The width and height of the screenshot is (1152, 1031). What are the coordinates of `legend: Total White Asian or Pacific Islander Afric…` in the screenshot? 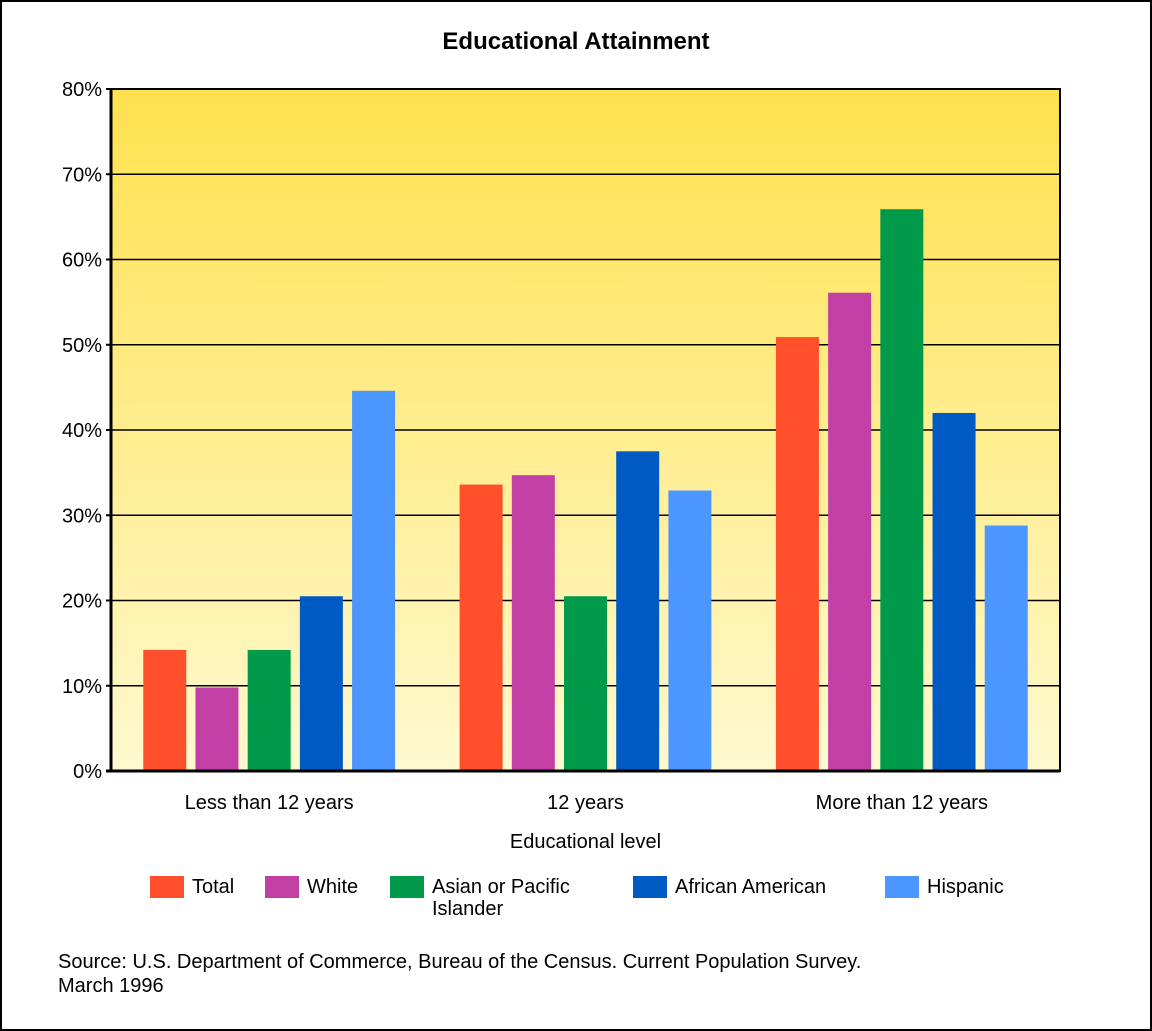 It's located at (576, 906).